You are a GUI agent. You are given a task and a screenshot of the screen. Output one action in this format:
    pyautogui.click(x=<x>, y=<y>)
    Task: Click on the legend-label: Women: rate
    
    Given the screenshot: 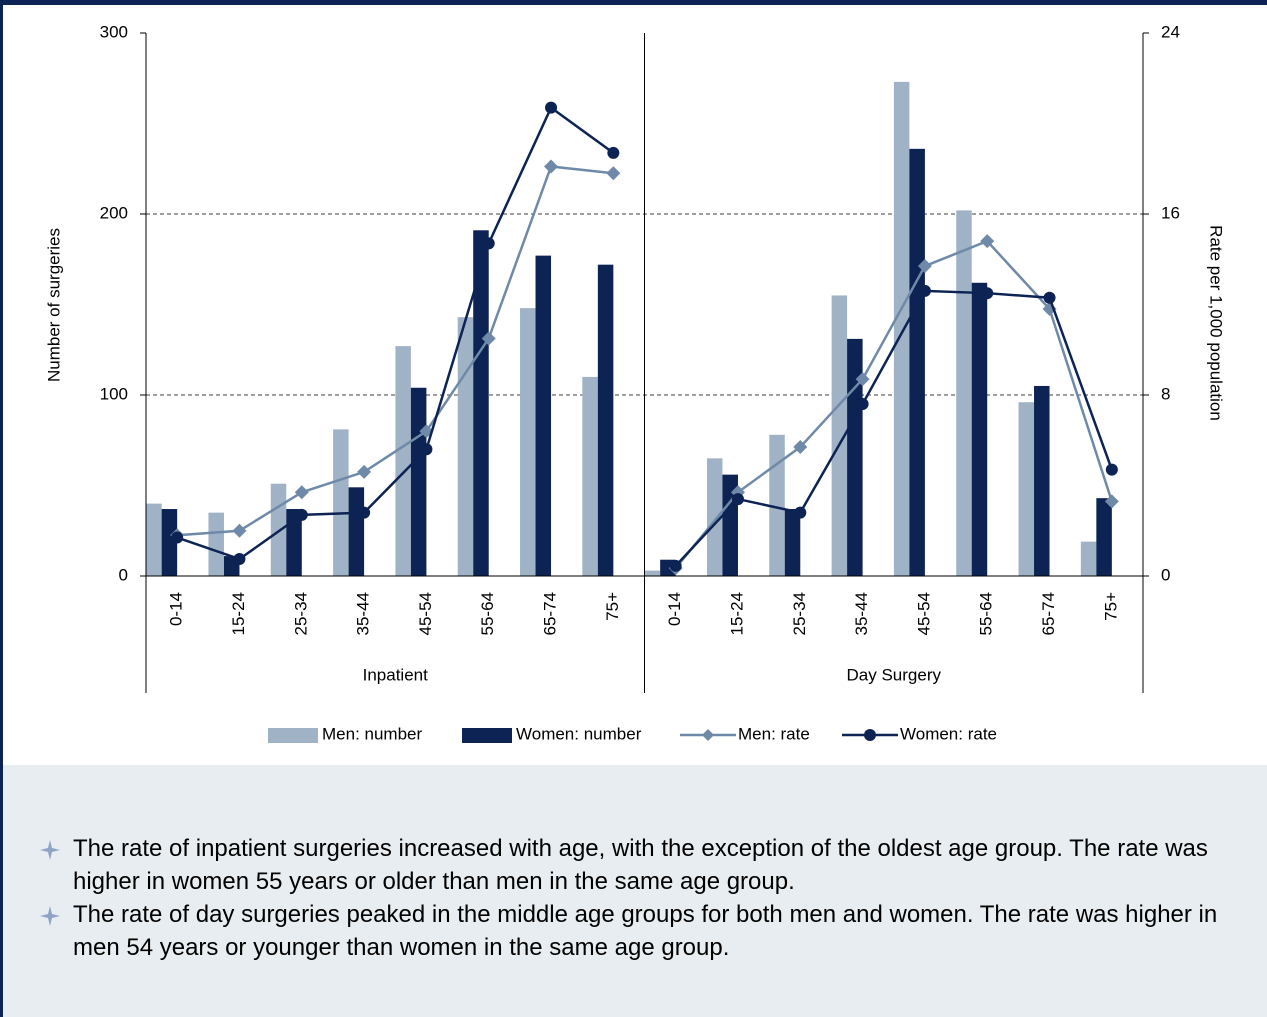 What is the action you would take?
    pyautogui.click(x=948, y=733)
    